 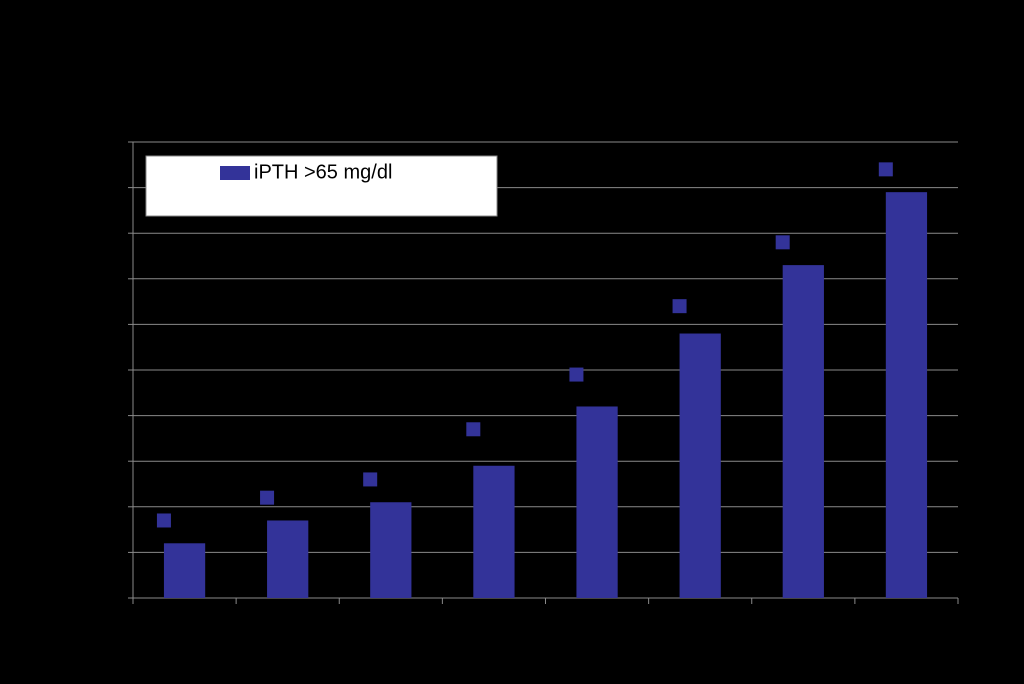 What do you see at coordinates (235, 173) in the screenshot?
I see `legend-swatch` at bounding box center [235, 173].